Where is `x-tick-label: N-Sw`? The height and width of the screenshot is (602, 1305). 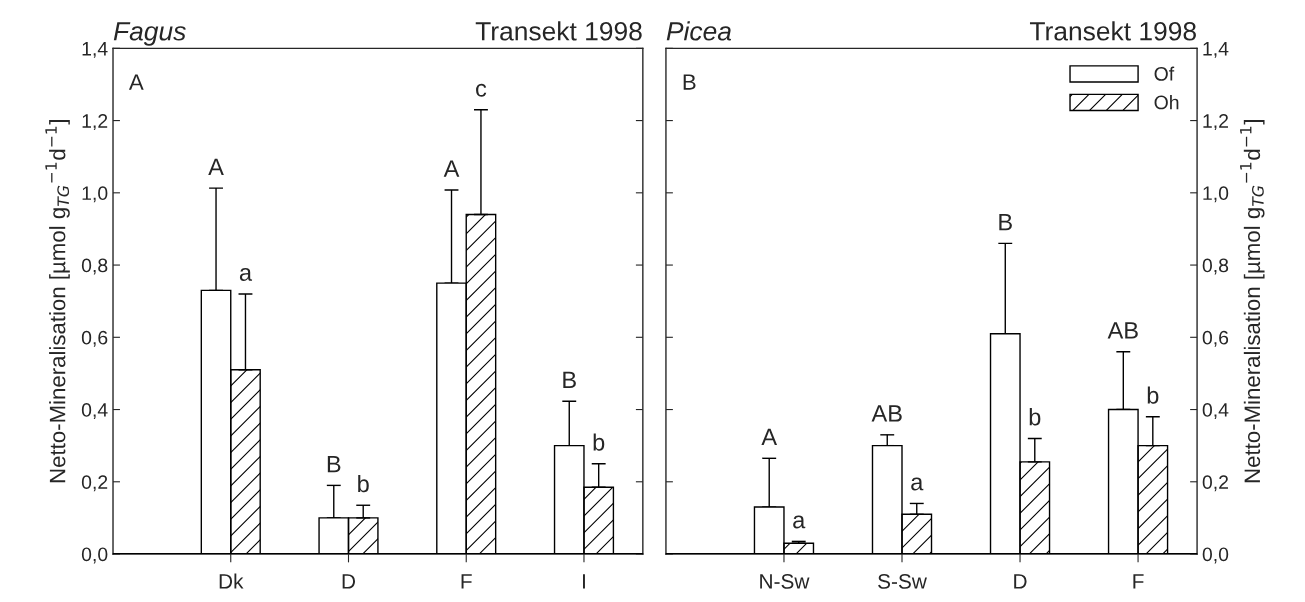
x-tick-label: N-Sw is located at coordinates (785, 581).